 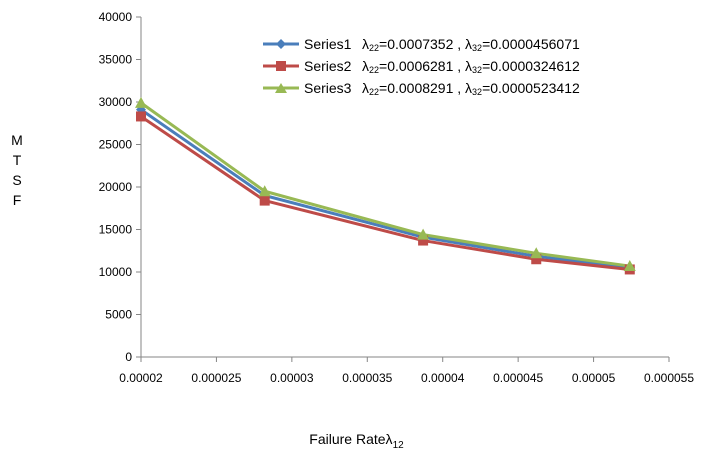 What do you see at coordinates (328, 88) in the screenshot?
I see `legend-label: Series3` at bounding box center [328, 88].